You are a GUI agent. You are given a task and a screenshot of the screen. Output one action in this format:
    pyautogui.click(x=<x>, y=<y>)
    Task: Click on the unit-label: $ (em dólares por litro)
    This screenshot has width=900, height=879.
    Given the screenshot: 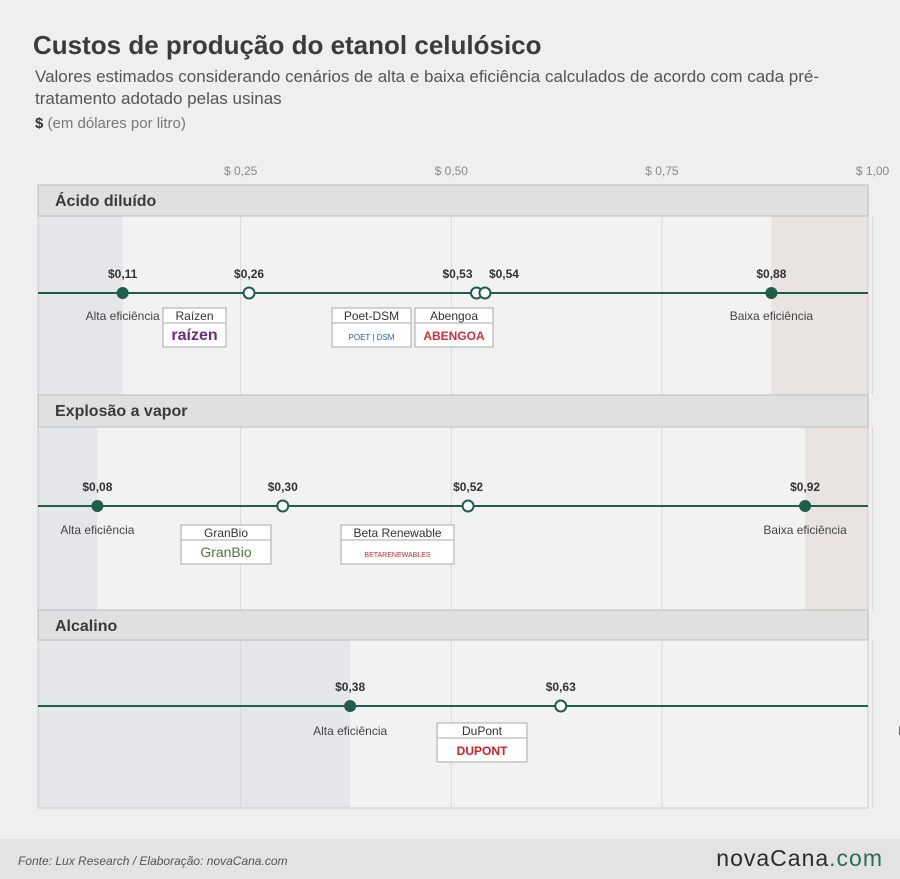 What is the action you would take?
    pyautogui.click(x=110, y=123)
    